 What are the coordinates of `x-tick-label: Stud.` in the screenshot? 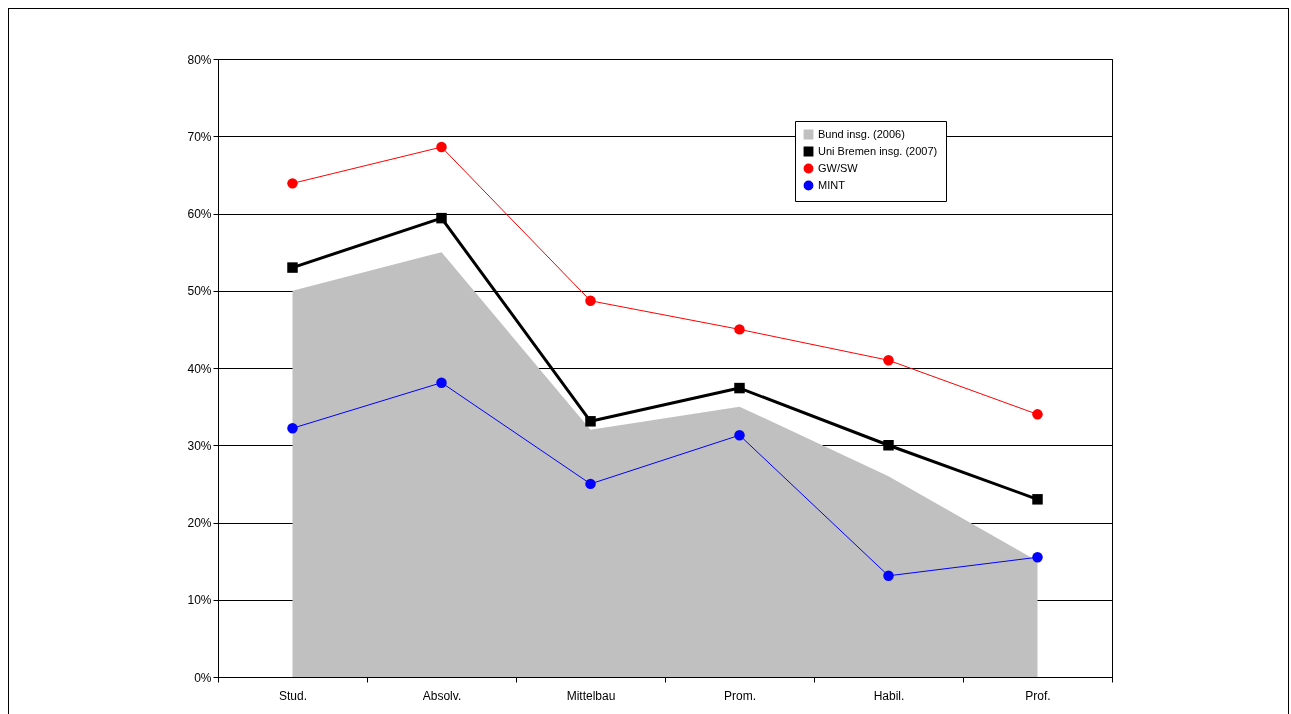 It's located at (293, 695).